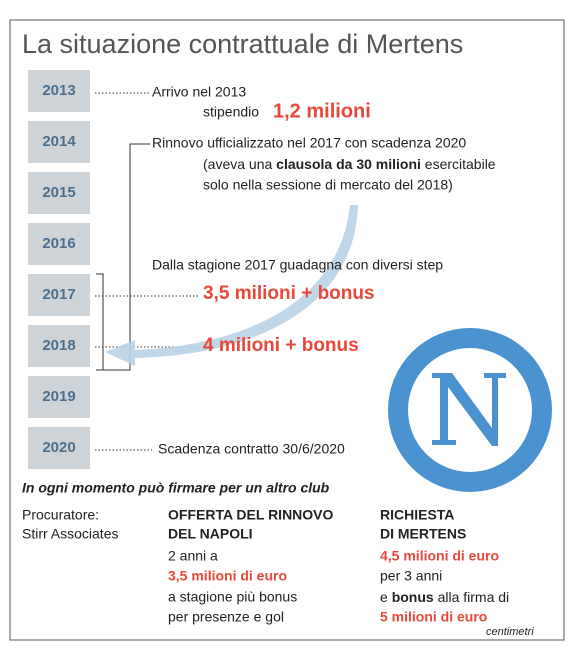  I want to click on note: Arrivo nel 2013, so click(199, 92).